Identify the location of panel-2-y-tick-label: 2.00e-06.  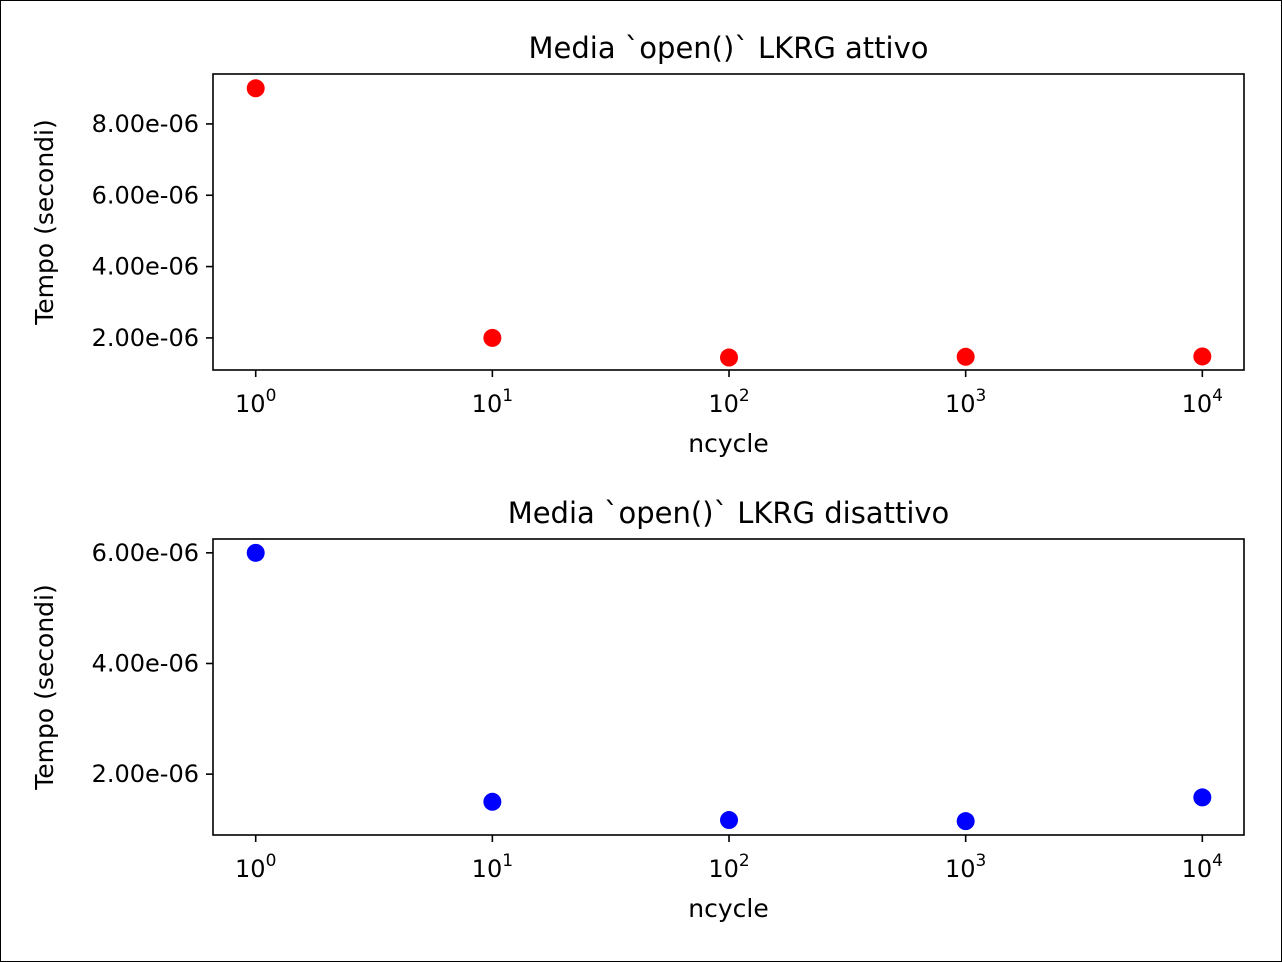
(145, 774).